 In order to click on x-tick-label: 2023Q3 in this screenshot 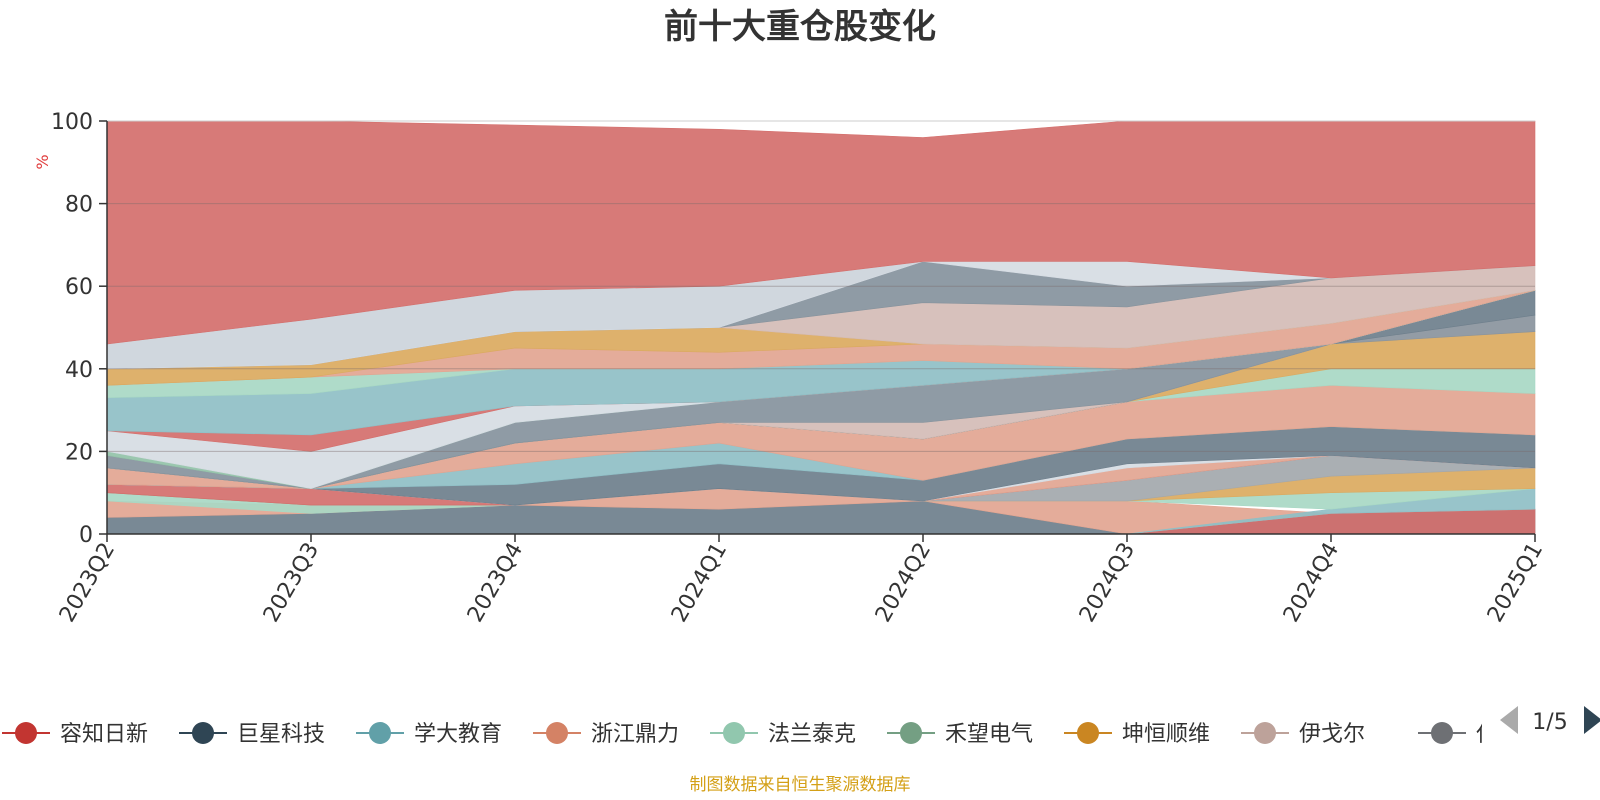, I will do `click(291, 583)`.